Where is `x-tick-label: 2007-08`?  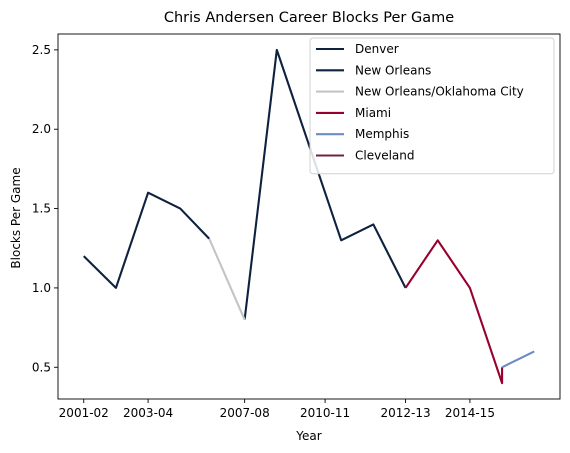
x-tick-label: 2007-08 is located at coordinates (245, 413).